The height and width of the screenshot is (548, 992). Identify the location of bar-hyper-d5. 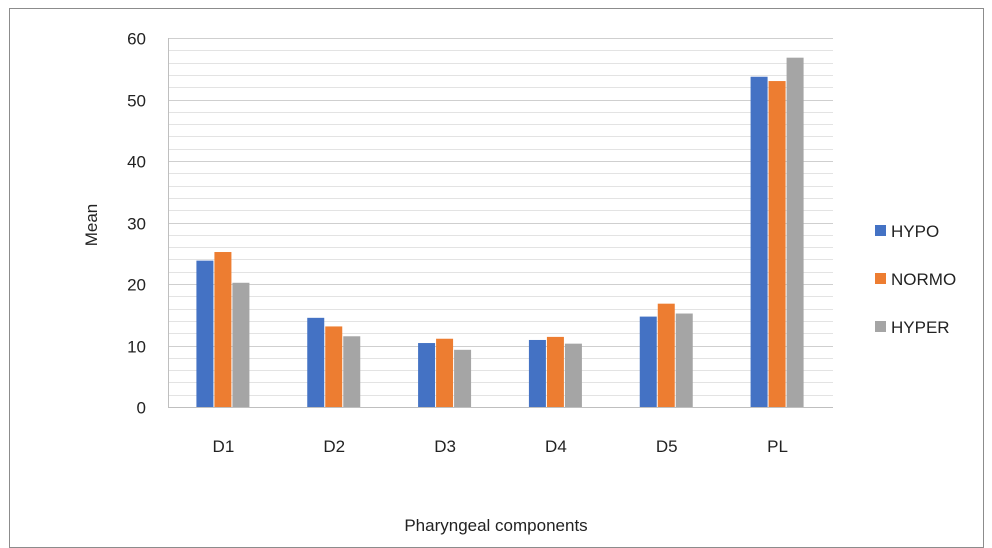
(684, 360).